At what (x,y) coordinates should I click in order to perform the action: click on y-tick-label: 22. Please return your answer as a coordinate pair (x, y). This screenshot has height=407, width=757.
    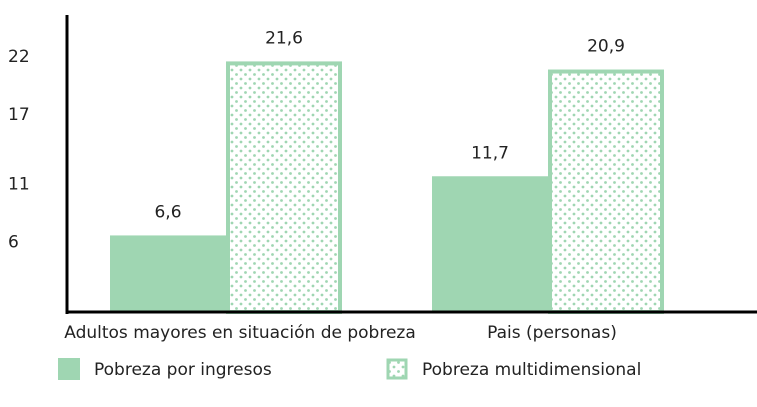
    Looking at the image, I should click on (19, 57).